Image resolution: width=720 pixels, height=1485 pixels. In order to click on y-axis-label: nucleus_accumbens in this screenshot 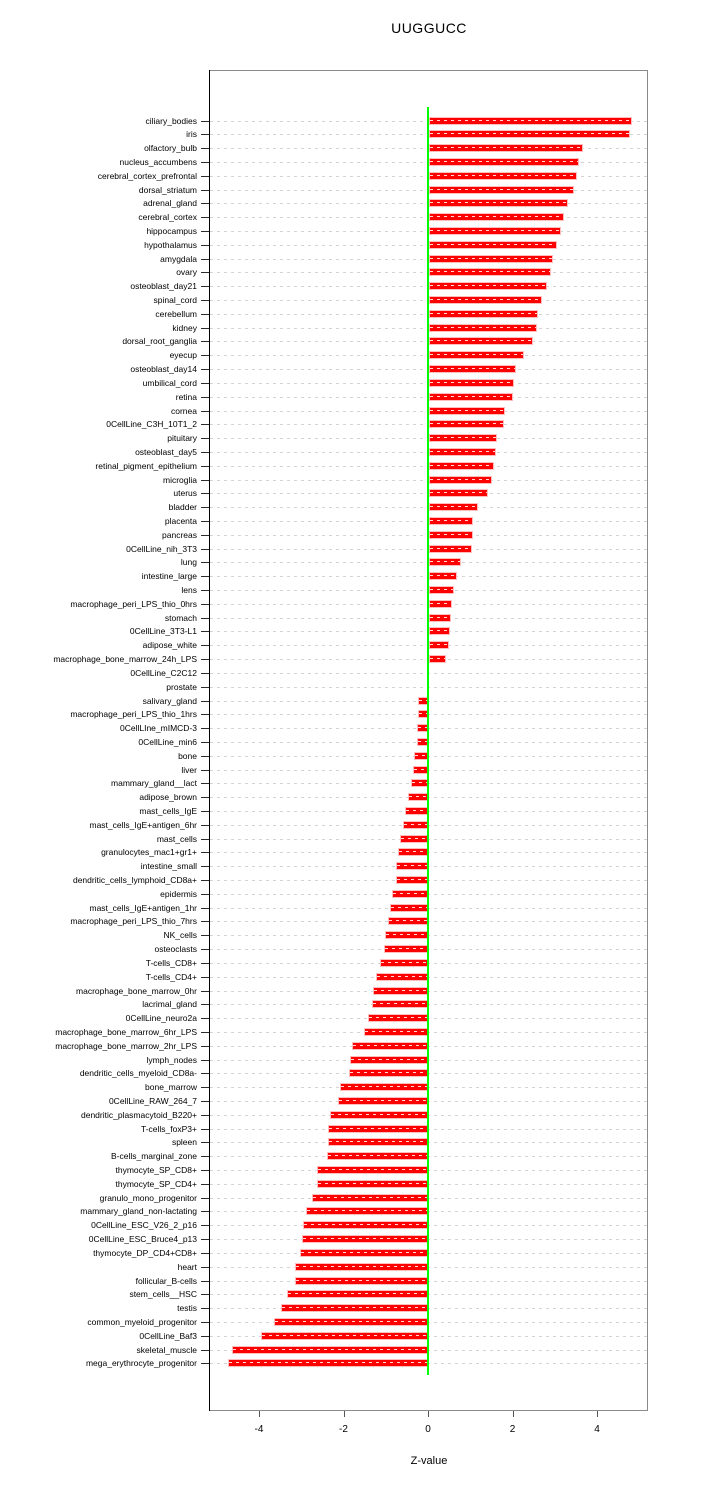, I will do `click(158, 161)`.